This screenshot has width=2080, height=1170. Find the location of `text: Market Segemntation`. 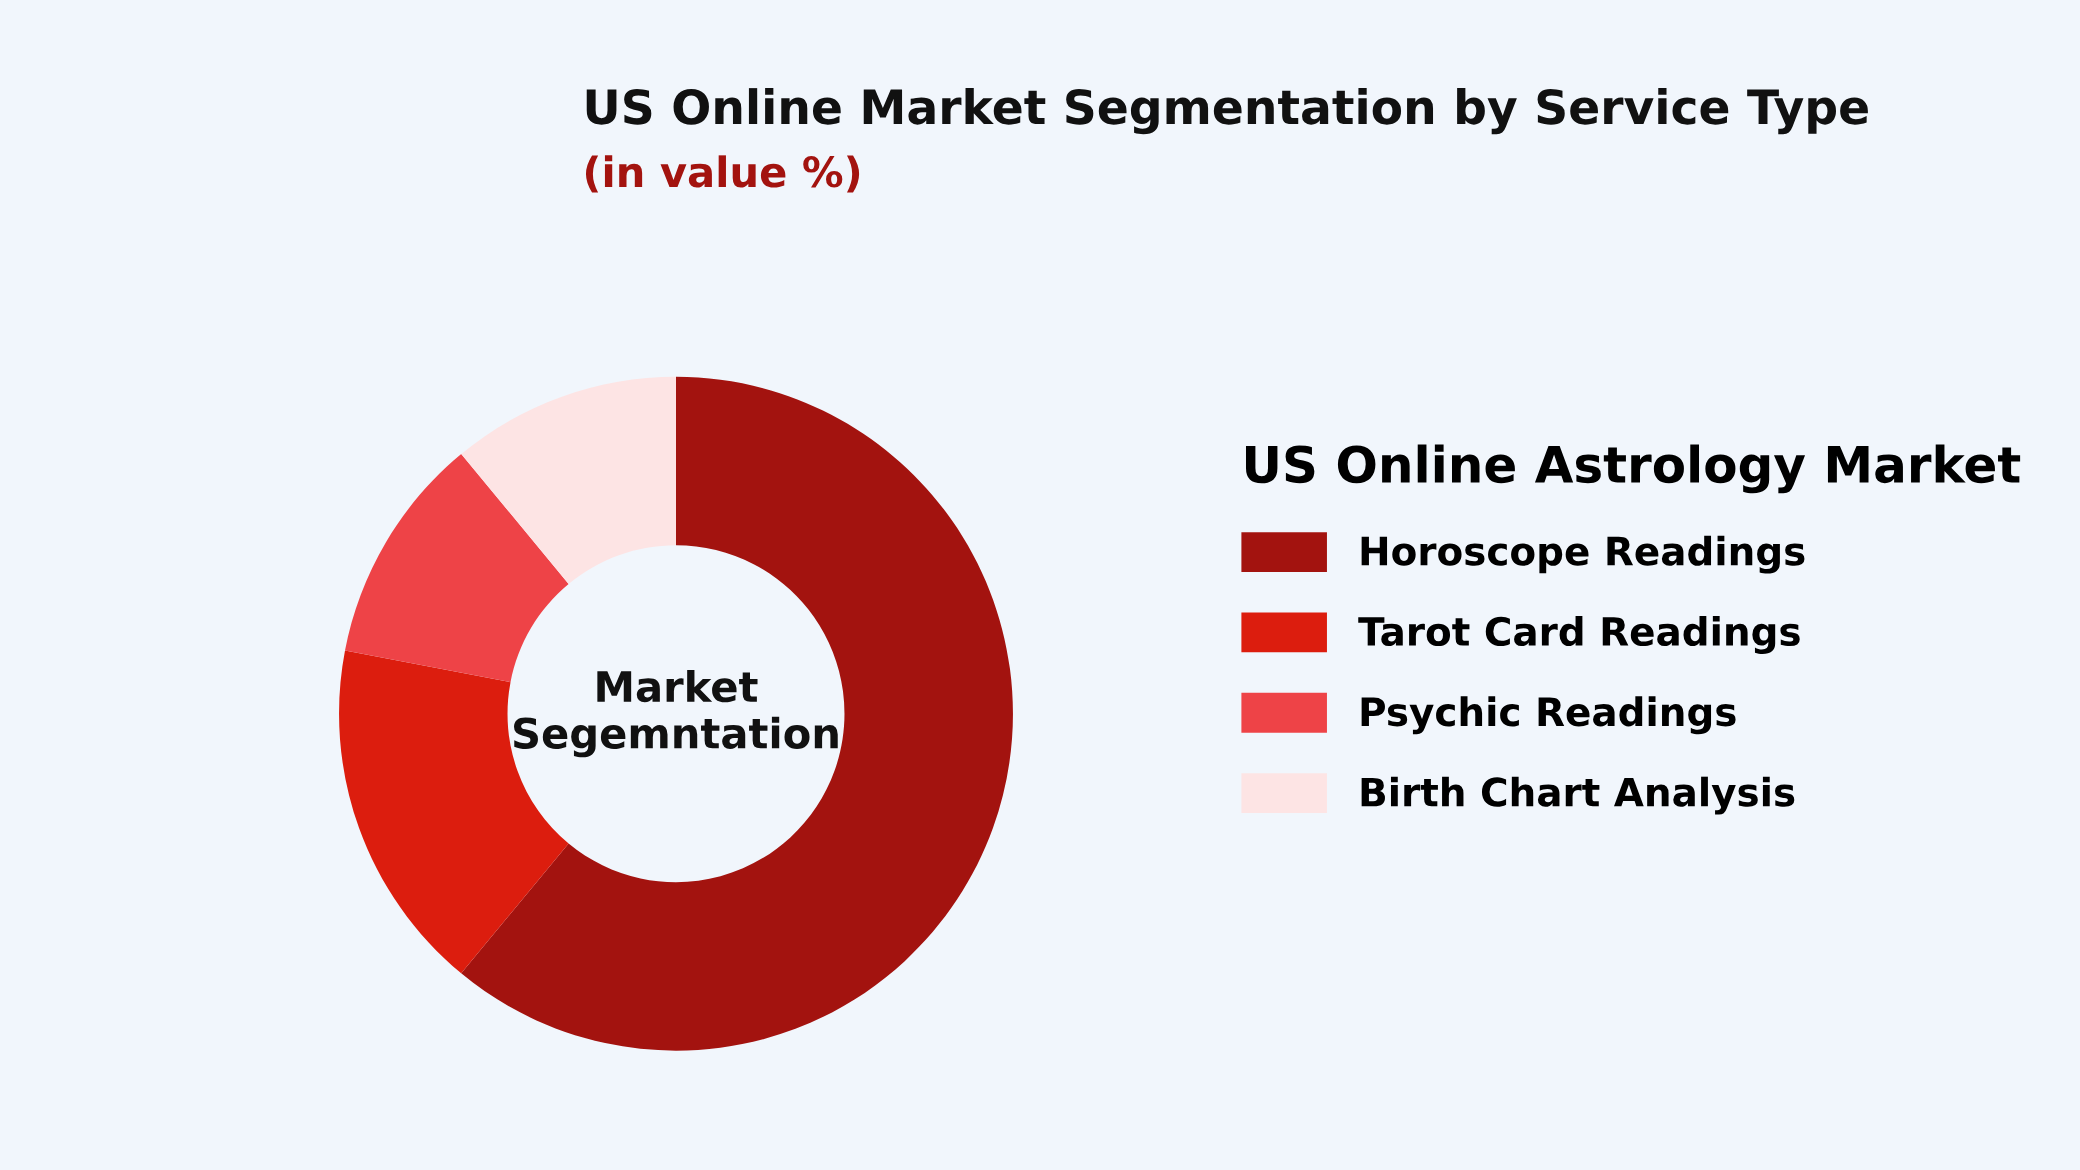

text: Market Segemntation is located at coordinates (676, 714).